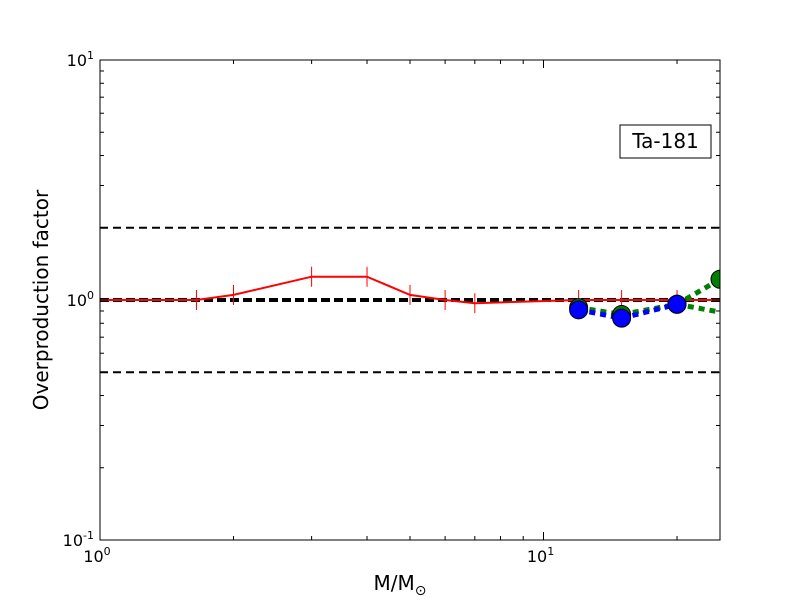 This screenshot has width=800, height=600. I want to click on y-tick-label-2-base: 10, so click(77, 60).